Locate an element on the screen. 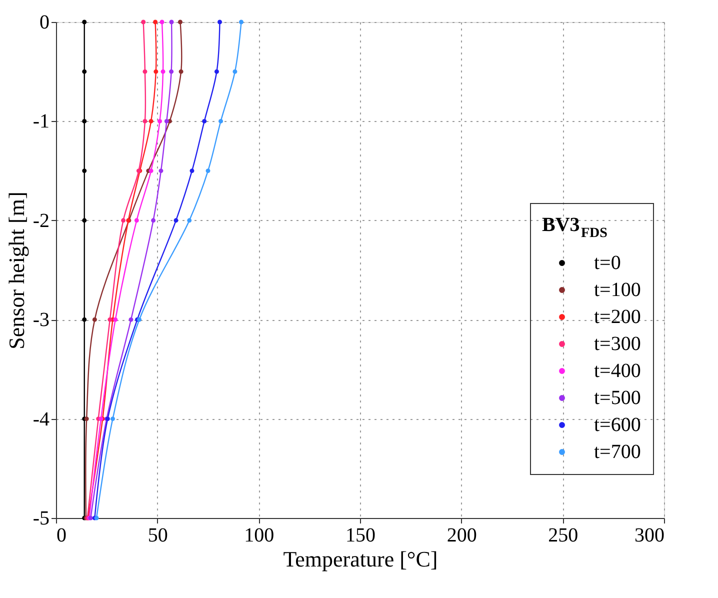  y-tick-label: -5 is located at coordinates (41, 519).